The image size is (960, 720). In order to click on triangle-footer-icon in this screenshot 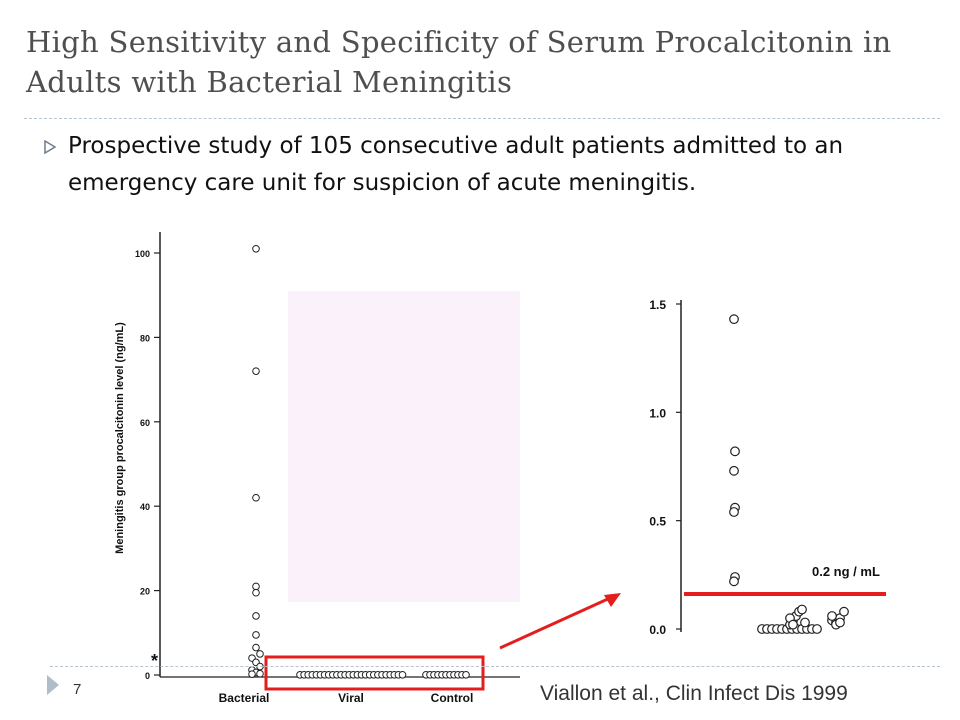, I will do `click(53, 685)`.